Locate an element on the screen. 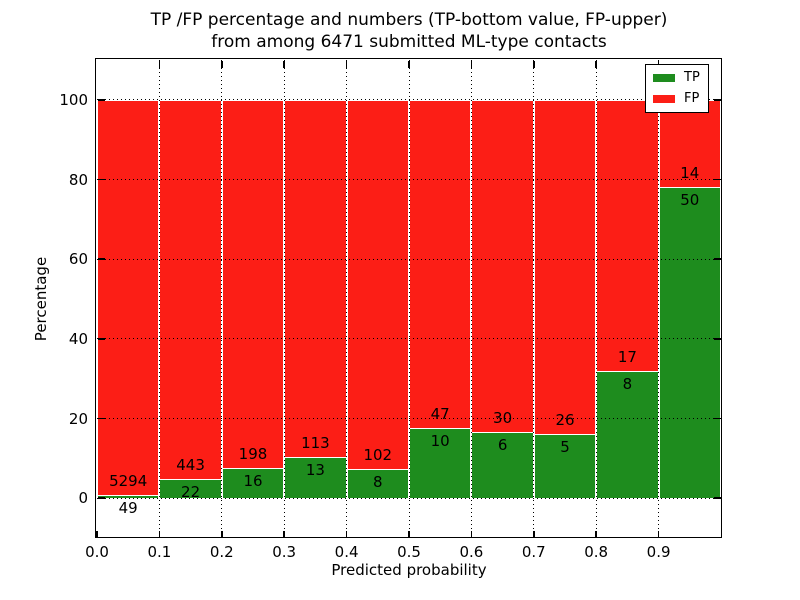  y-tick-label: 60 is located at coordinates (78, 259).